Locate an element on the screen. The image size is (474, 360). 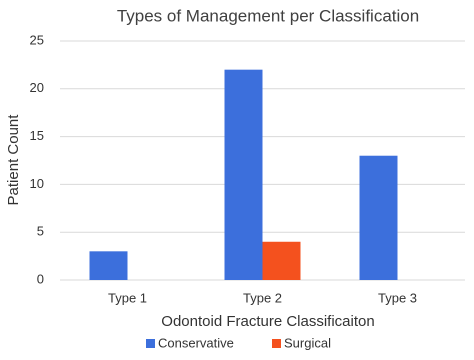
x-tick-label: Type 1 is located at coordinates (127, 297).